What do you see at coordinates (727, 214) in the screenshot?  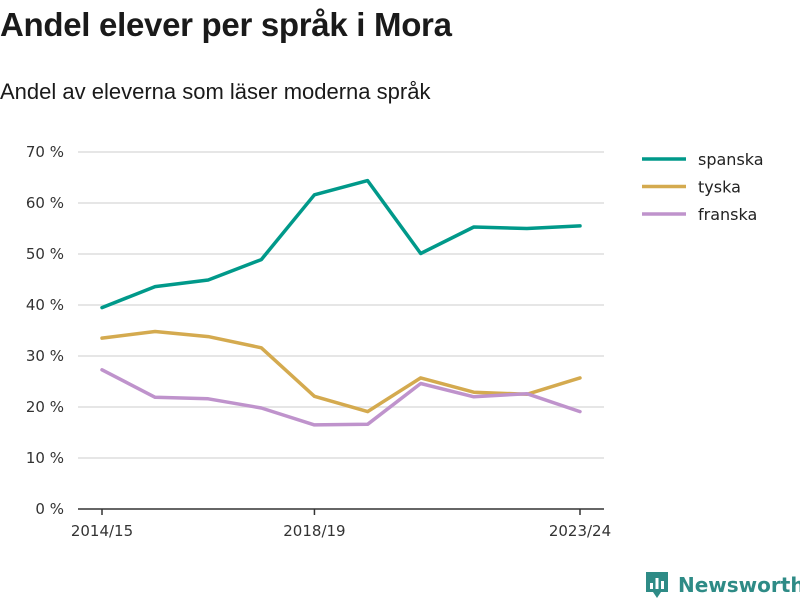 I see `legend-label-franska: franska` at bounding box center [727, 214].